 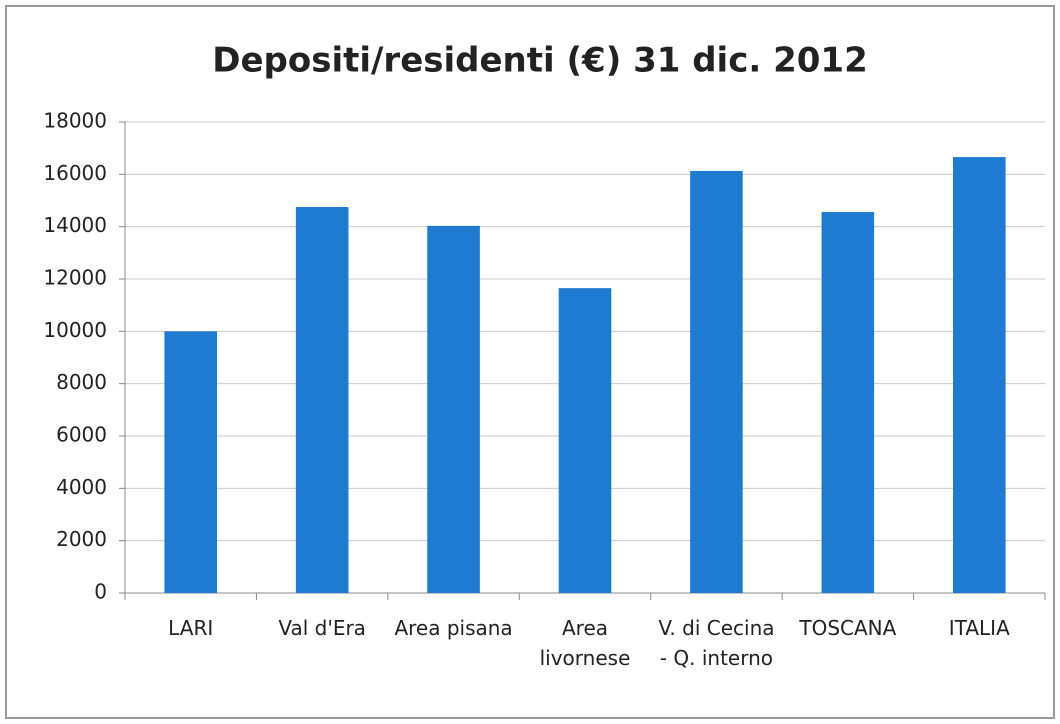 I want to click on x-tick-label: Val d'Era, so click(x=322, y=628).